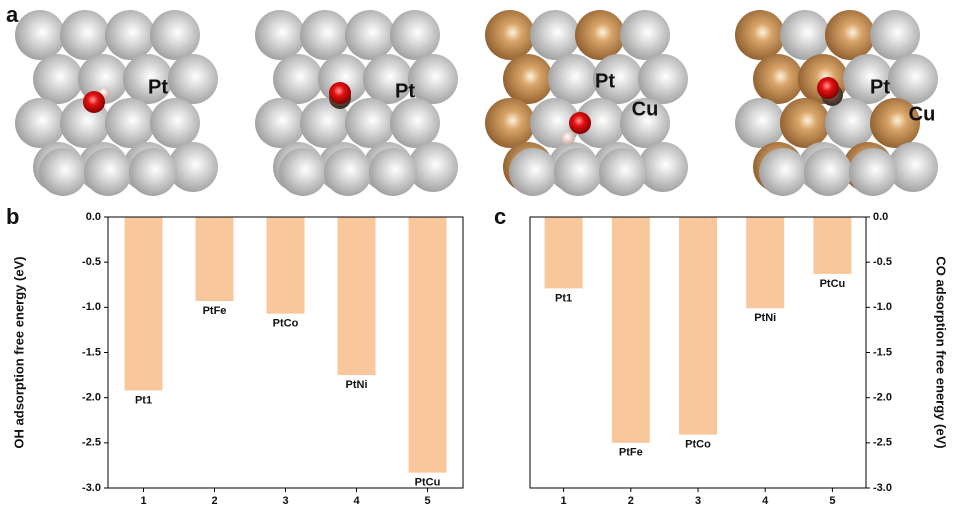 The width and height of the screenshot is (958, 512). Describe the element at coordinates (91, 443) in the screenshot. I see `y-tick-label: -2.5` at that location.